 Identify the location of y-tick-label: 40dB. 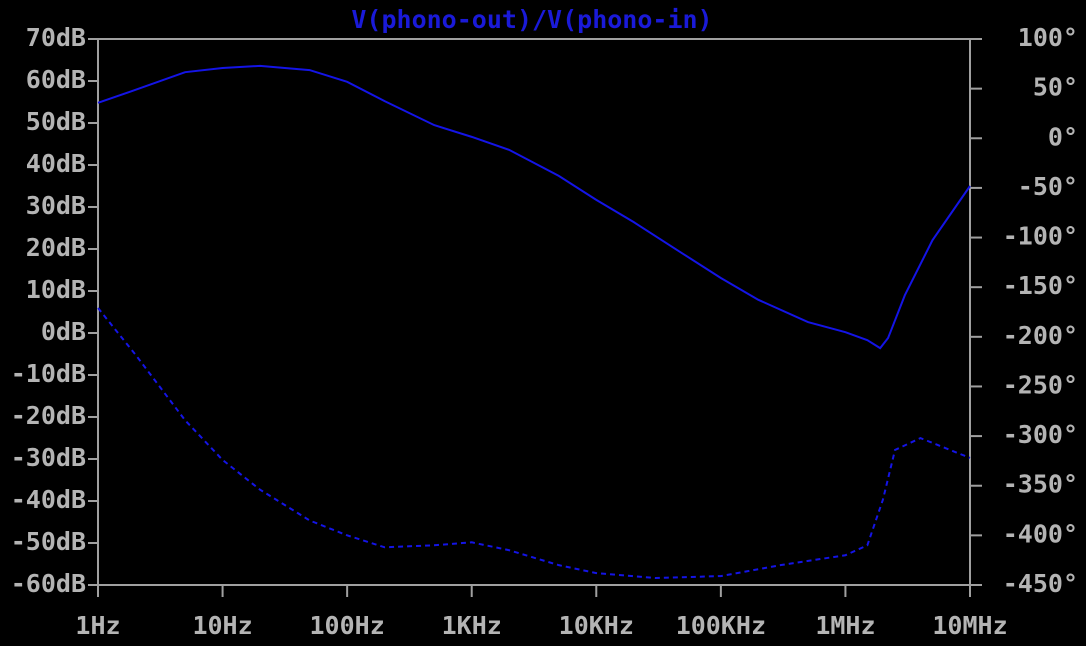
(56, 163).